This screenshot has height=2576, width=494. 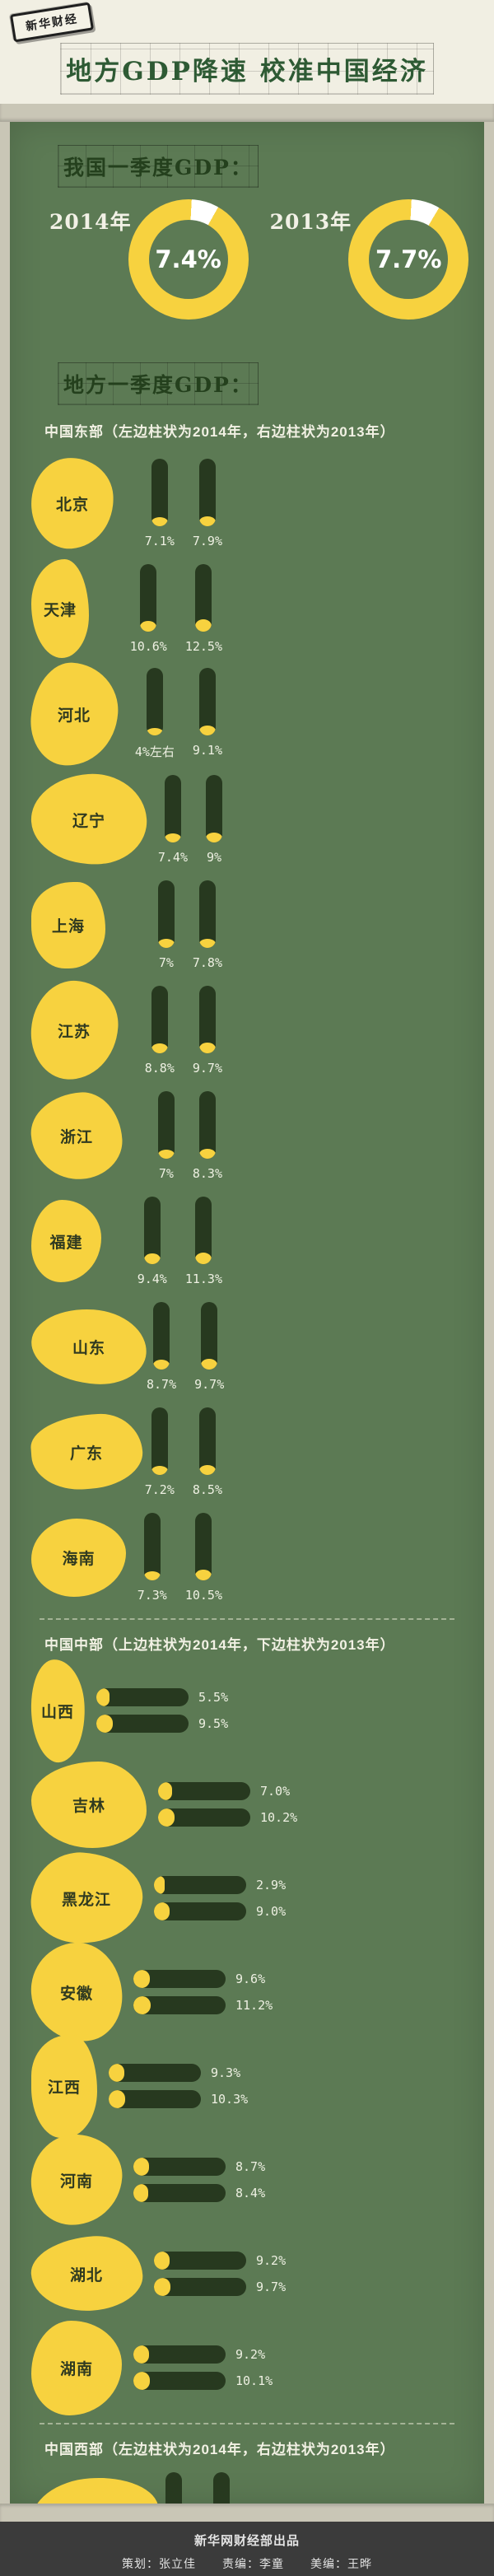 What do you see at coordinates (247, 71) in the screenshot?
I see `page-title: 地方GDP降速 校准中国经济` at bounding box center [247, 71].